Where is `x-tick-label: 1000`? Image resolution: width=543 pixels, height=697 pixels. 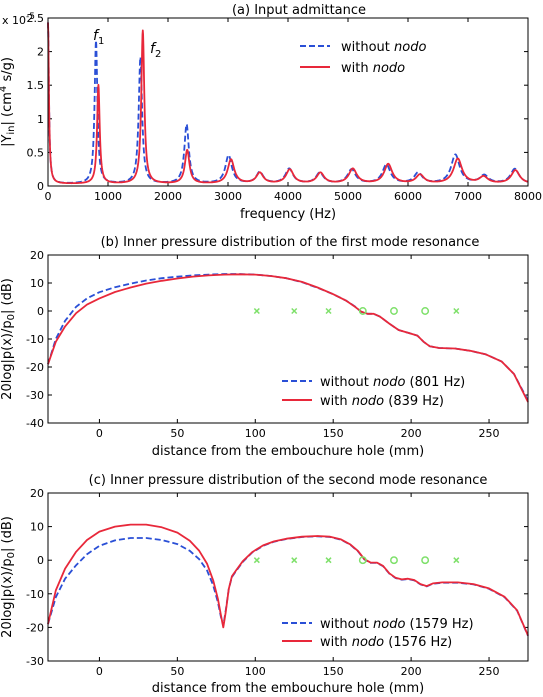 x-tick-label: 1000 is located at coordinates (108, 196).